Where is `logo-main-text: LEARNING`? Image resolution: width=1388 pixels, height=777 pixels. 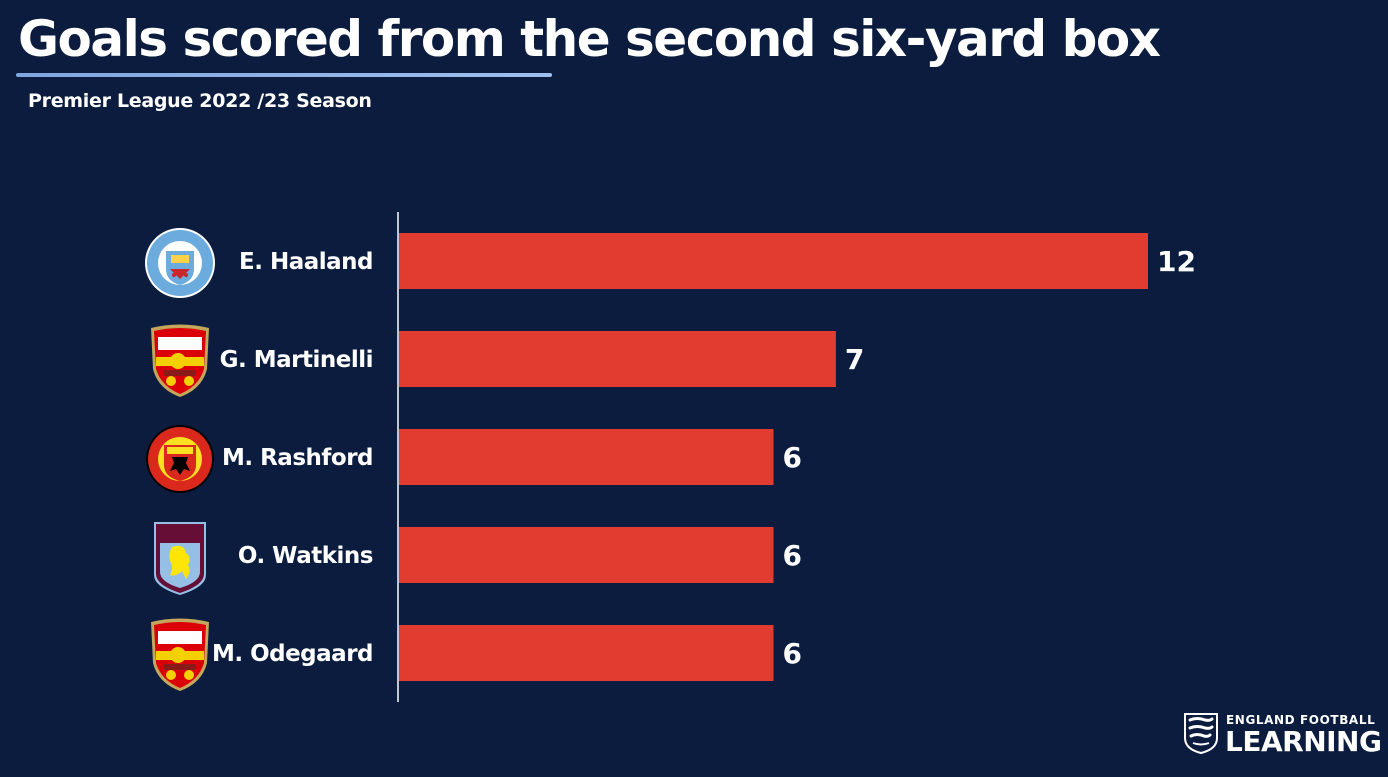 logo-main-text: LEARNING is located at coordinates (1303, 741).